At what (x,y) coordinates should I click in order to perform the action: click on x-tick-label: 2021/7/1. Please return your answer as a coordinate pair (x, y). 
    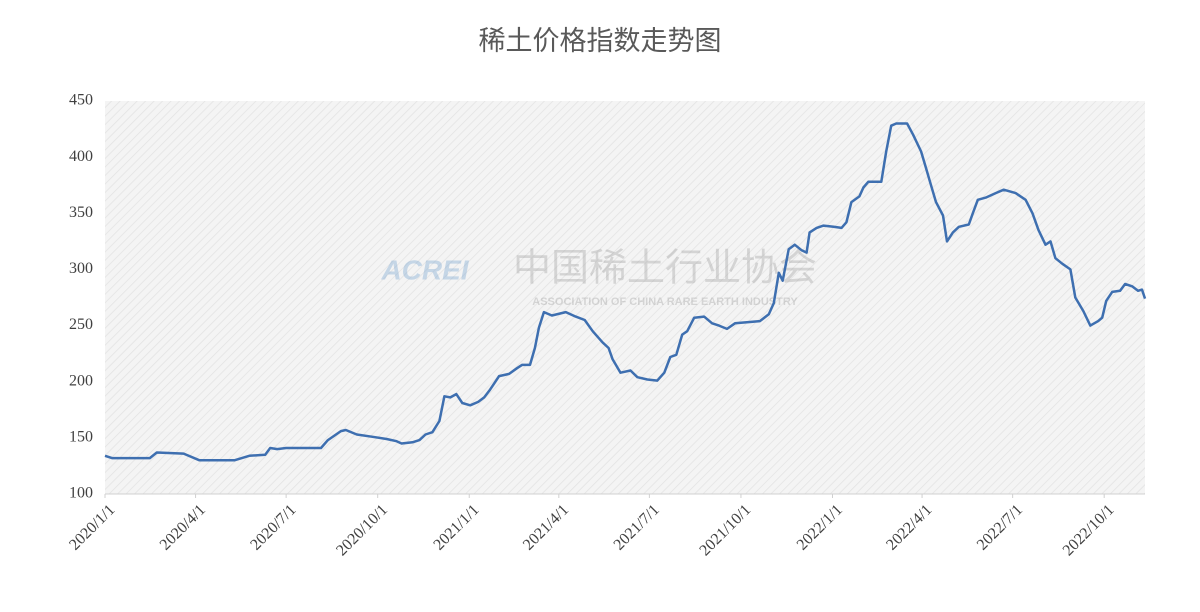
    Looking at the image, I should click on (637, 527).